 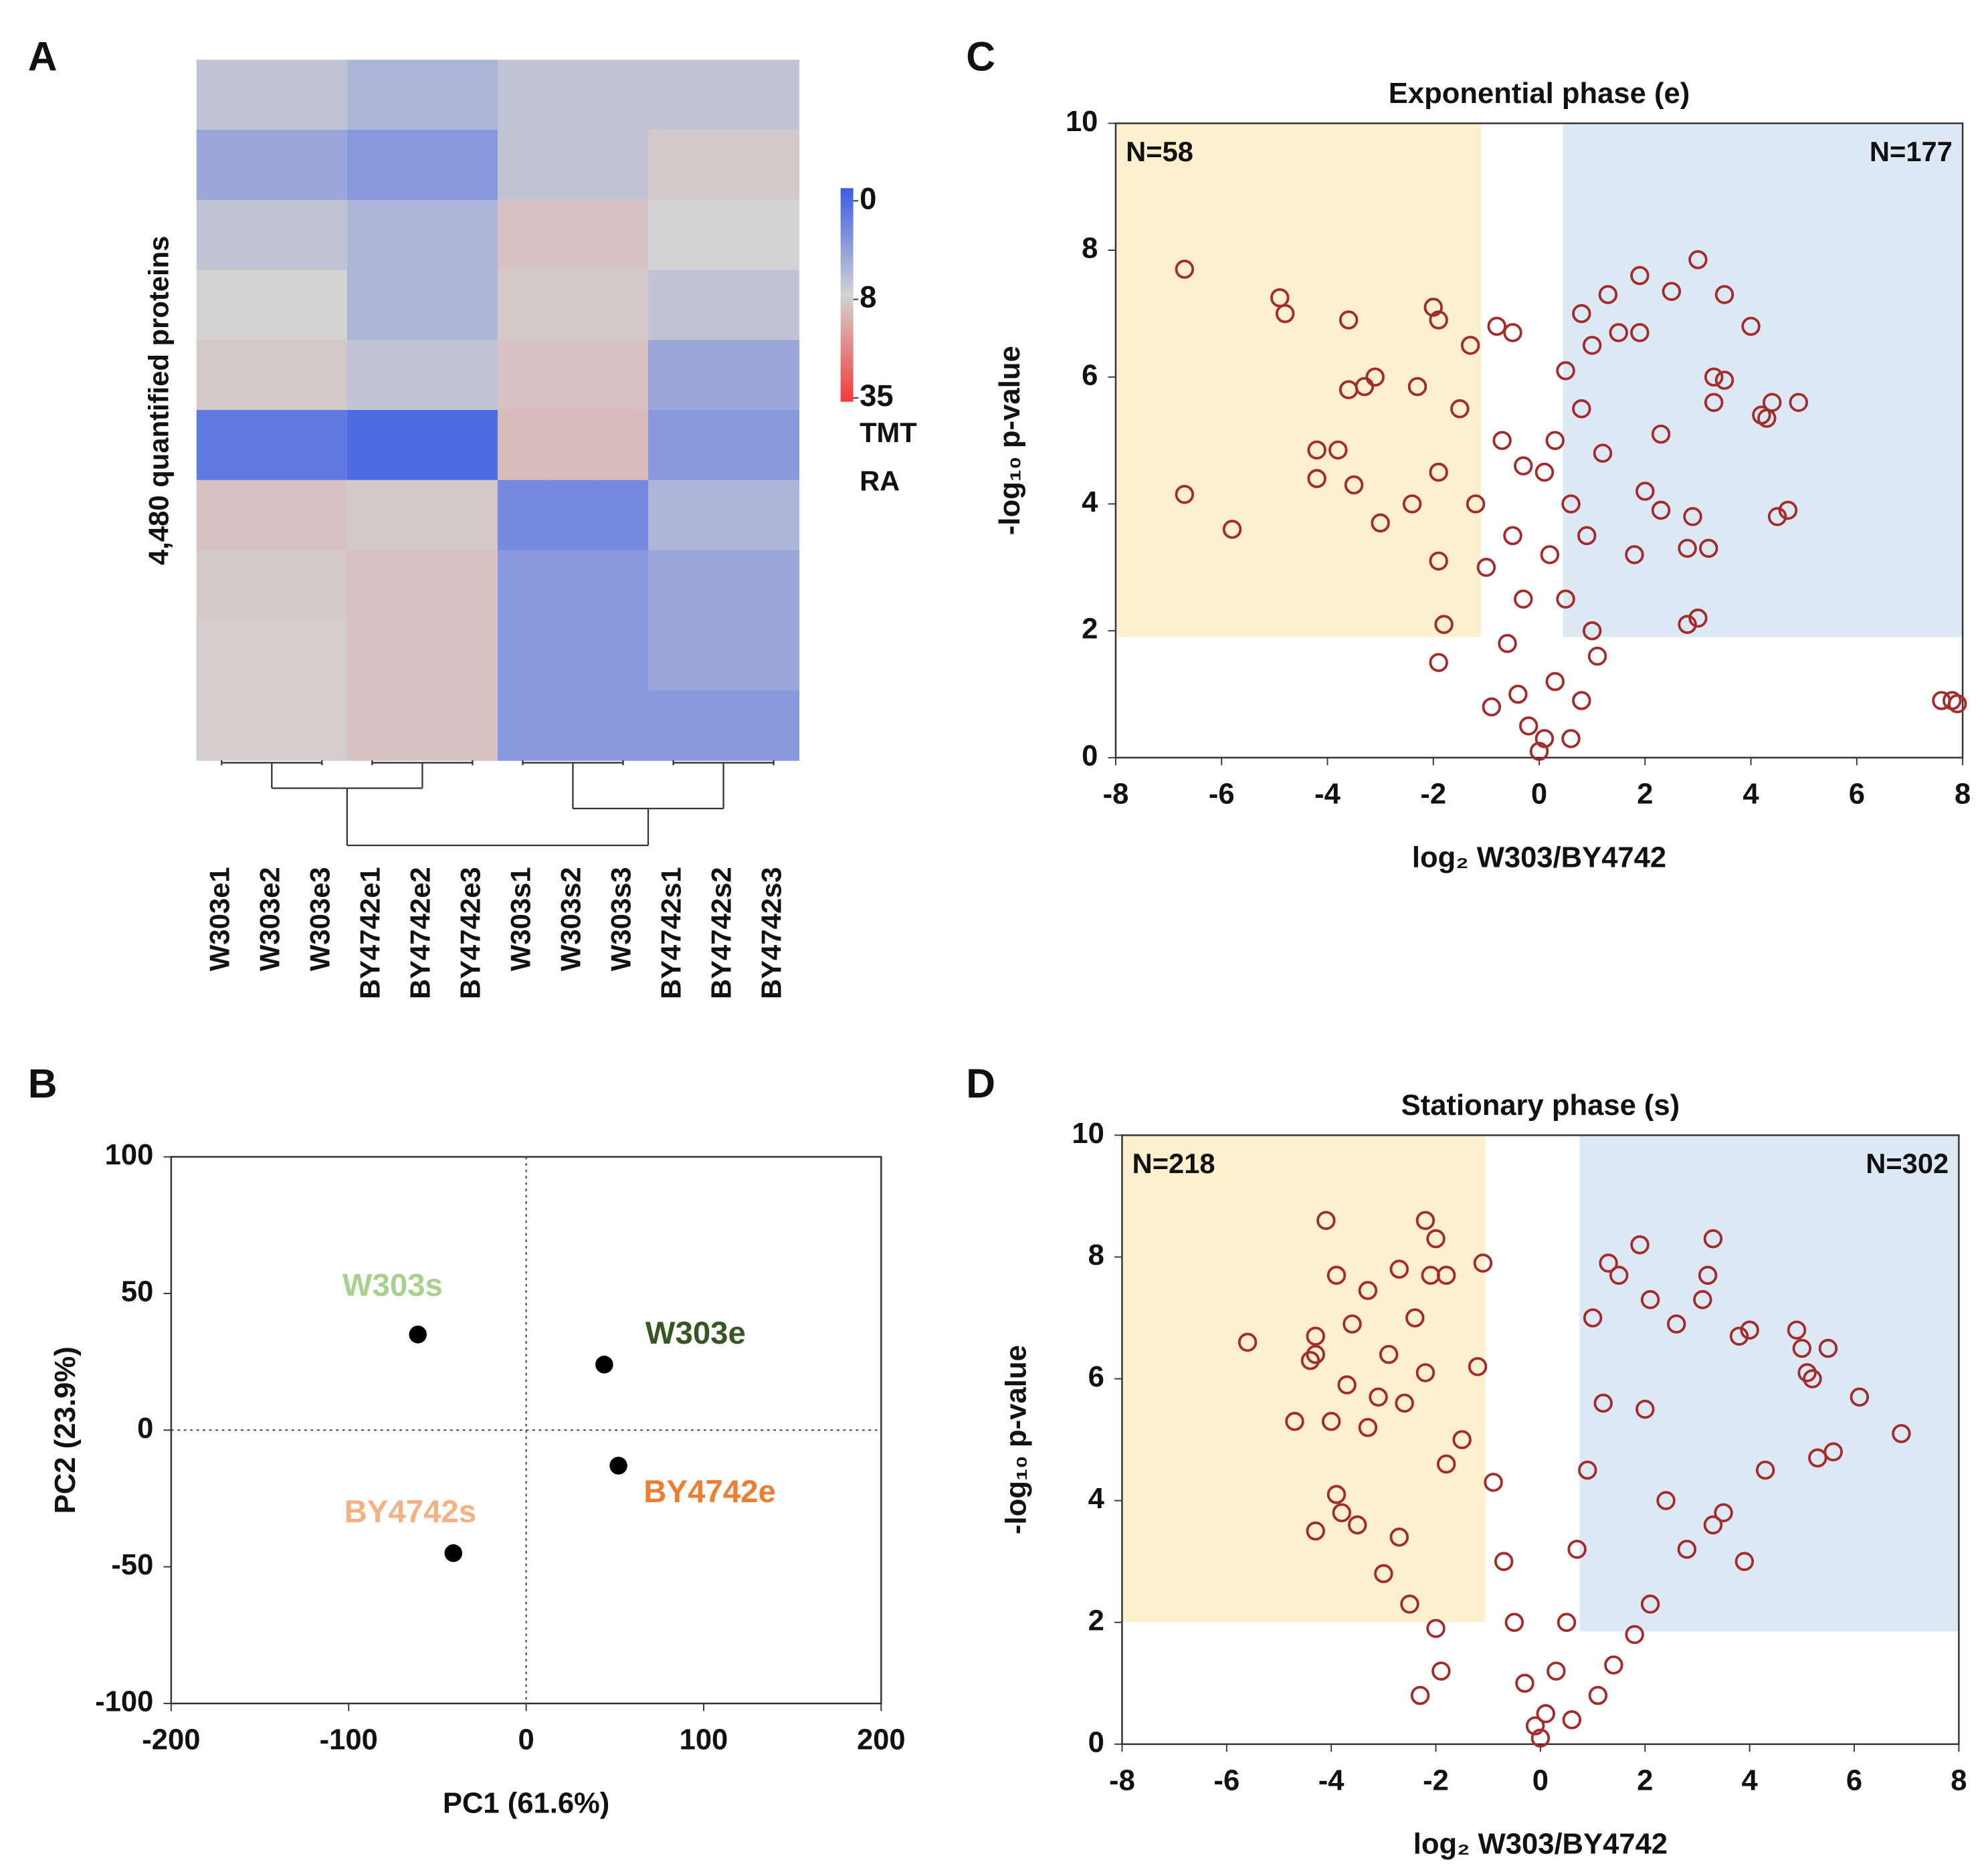 What do you see at coordinates (1540, 1105) in the screenshot?
I see `chart-title: Stationary phase (s)` at bounding box center [1540, 1105].